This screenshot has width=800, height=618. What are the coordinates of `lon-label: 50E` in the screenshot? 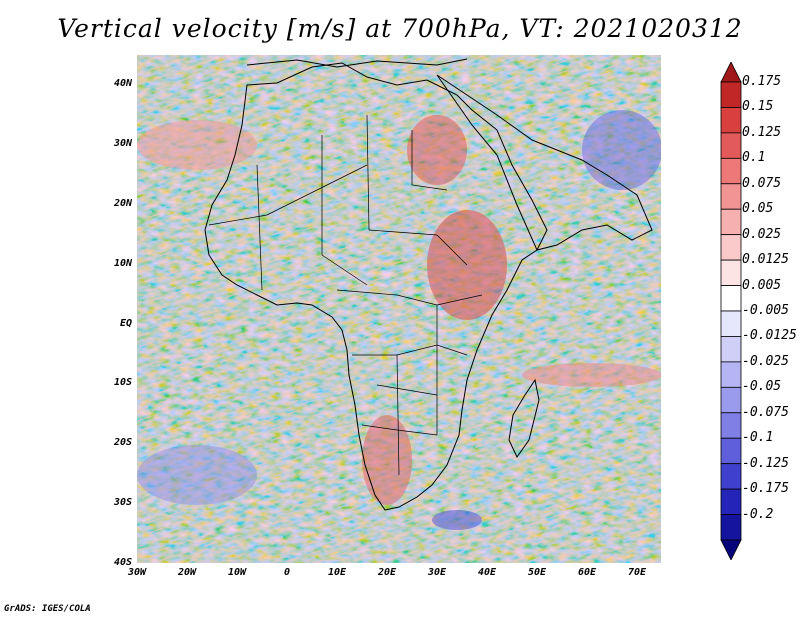 It's located at (537, 572).